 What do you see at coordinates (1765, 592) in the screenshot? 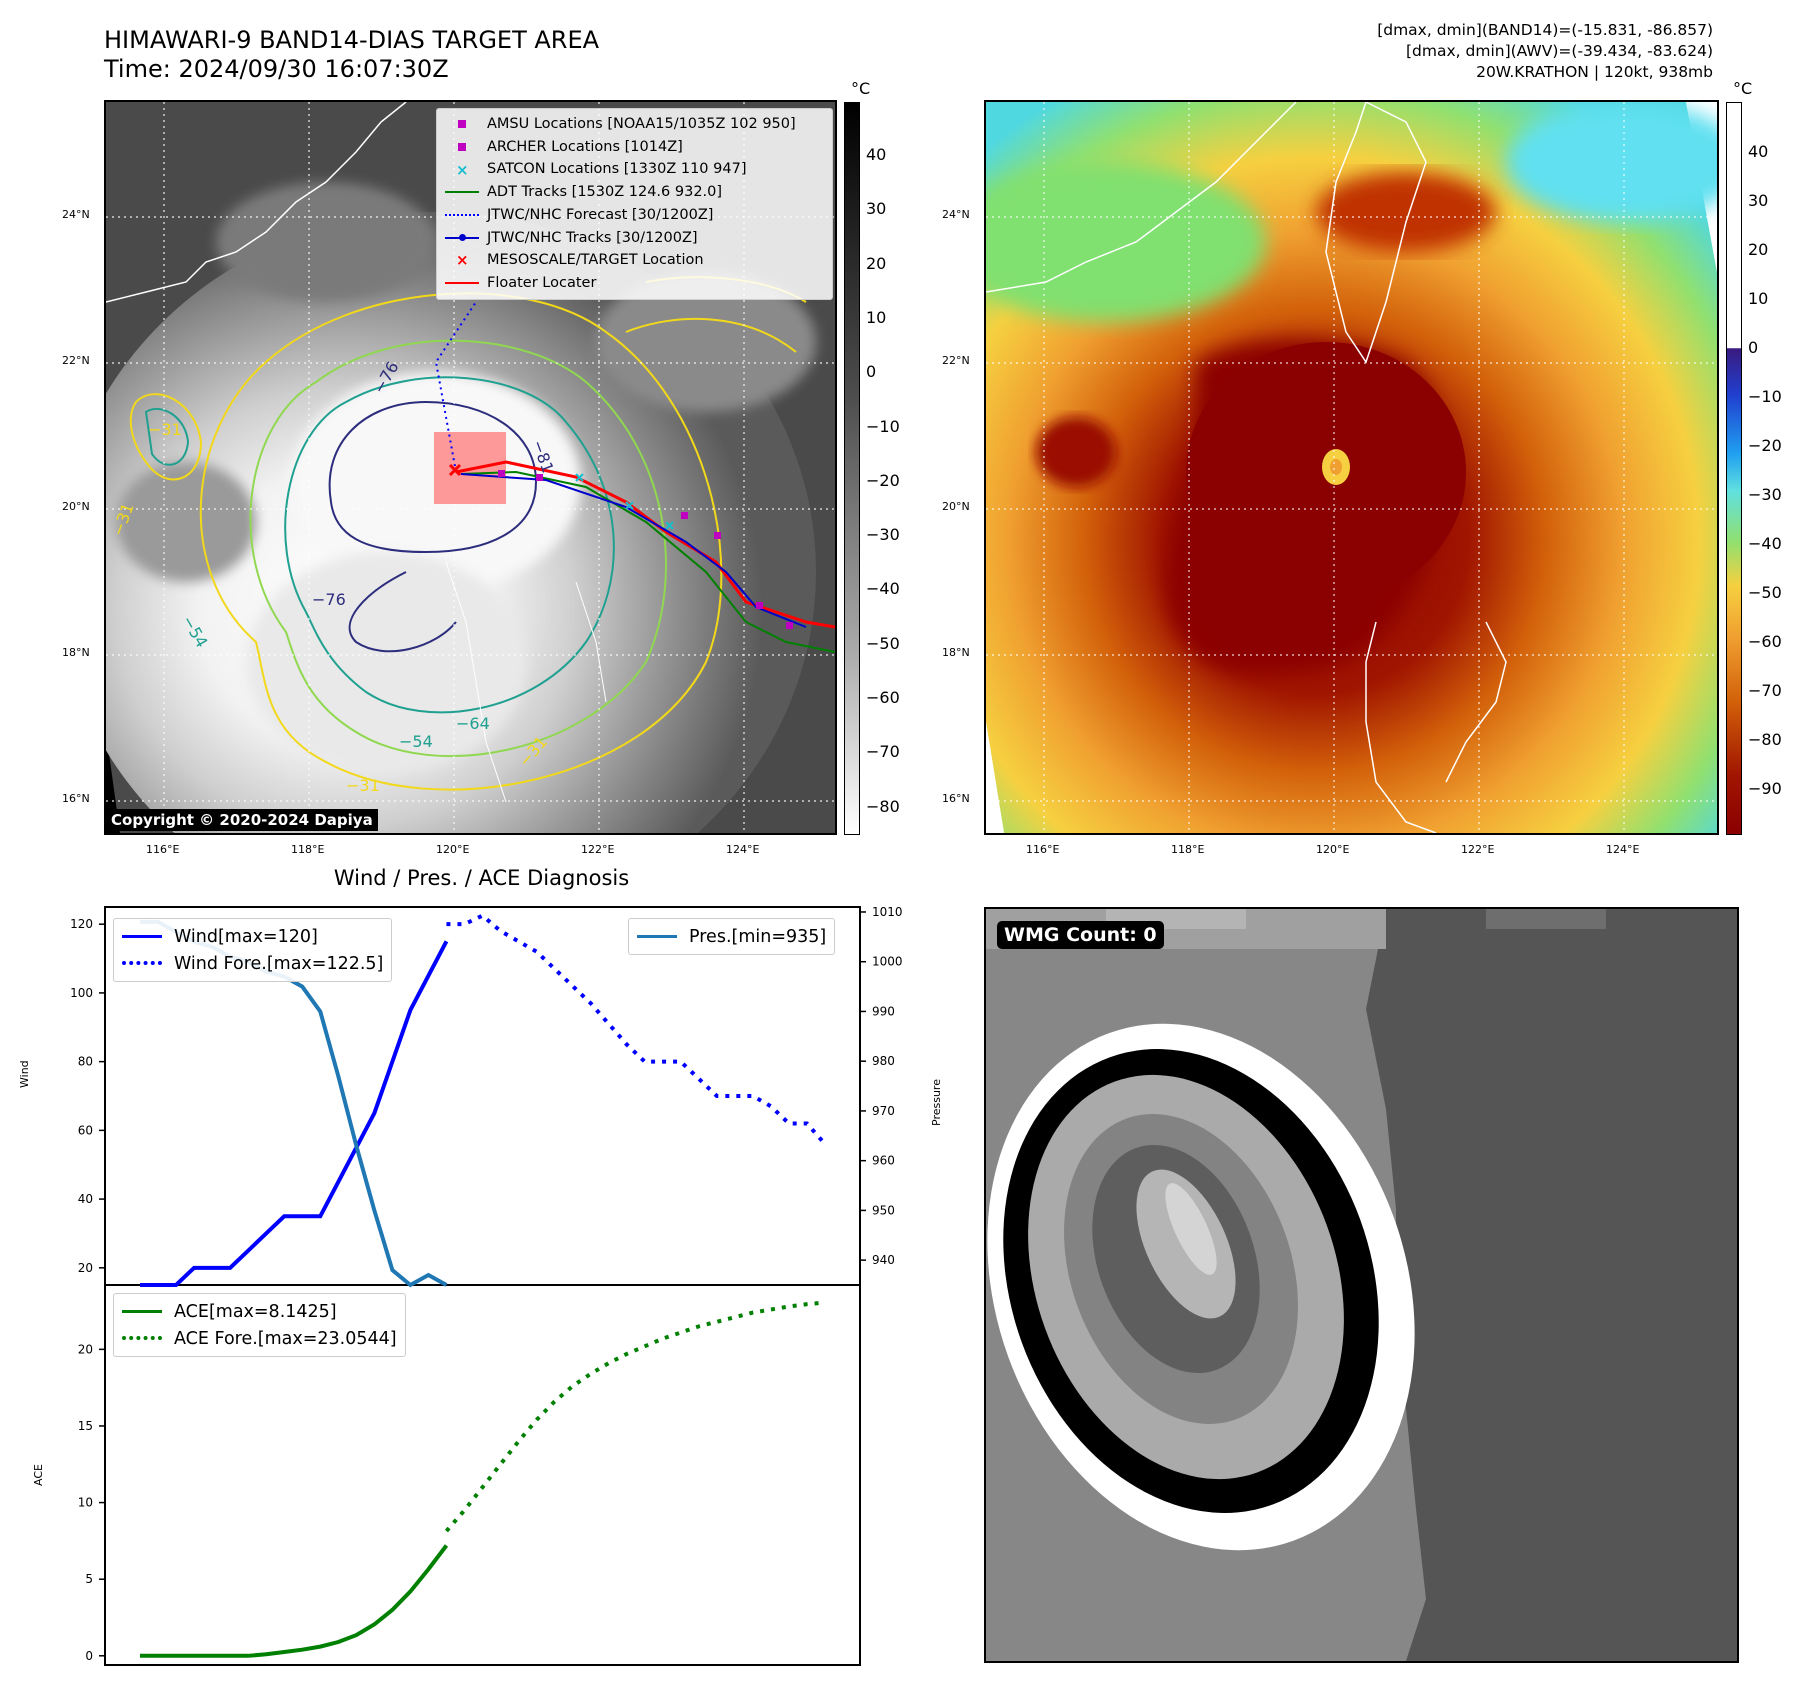
I see `colorbar-tick-label: −50` at bounding box center [1765, 592].